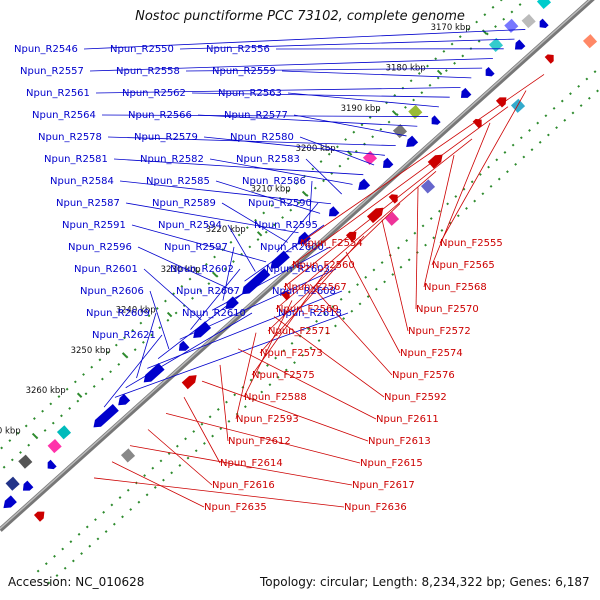 Image resolution: width=600 pixels, height=600 pixels. What do you see at coordinates (262, 137) in the screenshot?
I see `reverse-gene-label: Npun_R2580` at bounding box center [262, 137].